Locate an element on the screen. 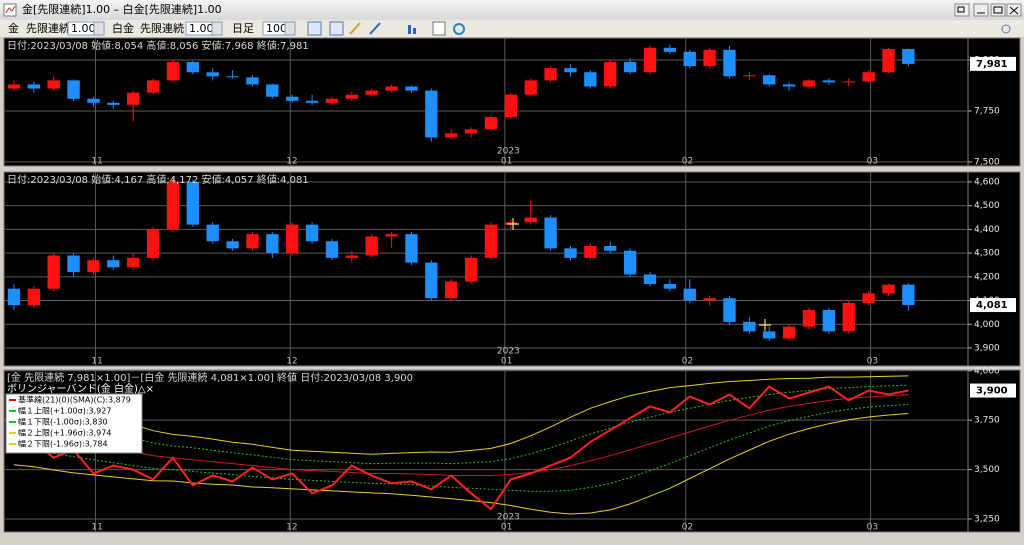 Image resolution: width=1024 pixels, height=545 pixels. mult2-value: 1.00 is located at coordinates (201, 28).